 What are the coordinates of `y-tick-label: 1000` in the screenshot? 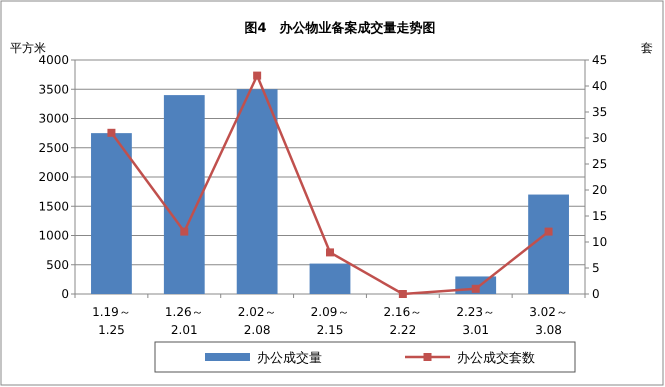 It's located at (53, 235).